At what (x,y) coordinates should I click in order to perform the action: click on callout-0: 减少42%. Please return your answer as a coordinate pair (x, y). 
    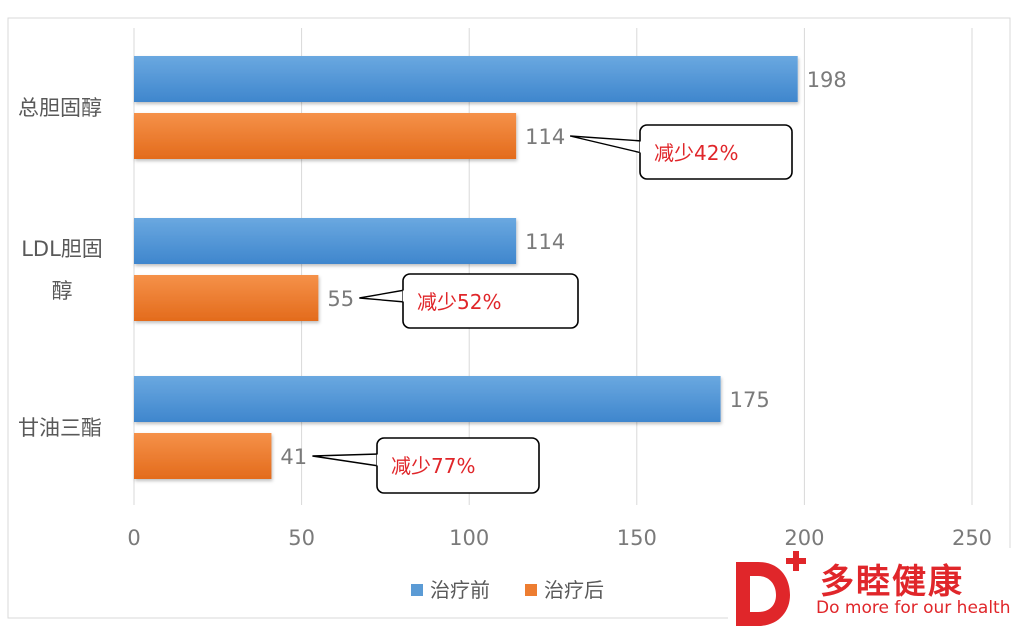
    Looking at the image, I should click on (681, 152).